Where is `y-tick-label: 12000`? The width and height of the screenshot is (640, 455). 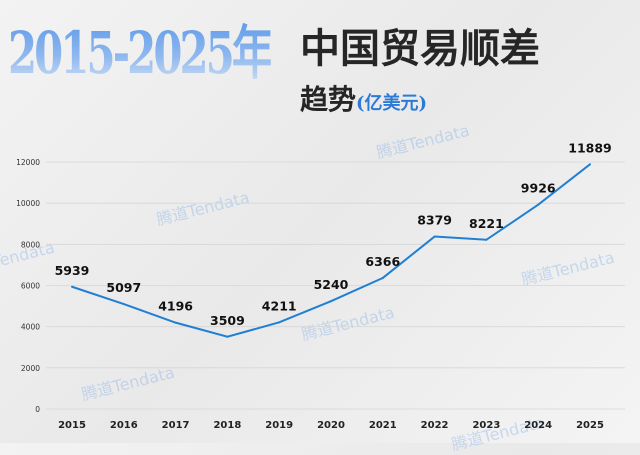
y-tick-label: 12000 is located at coordinates (28, 162).